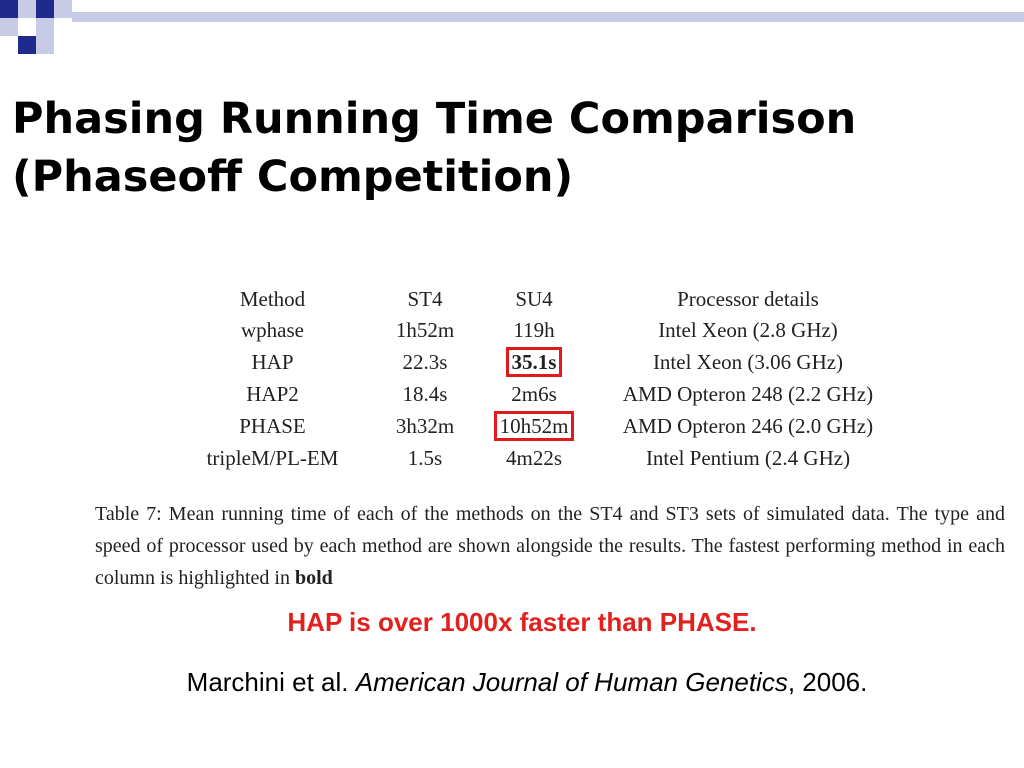 The image size is (1024, 768). I want to click on slide-decoration, so click(512, 28).